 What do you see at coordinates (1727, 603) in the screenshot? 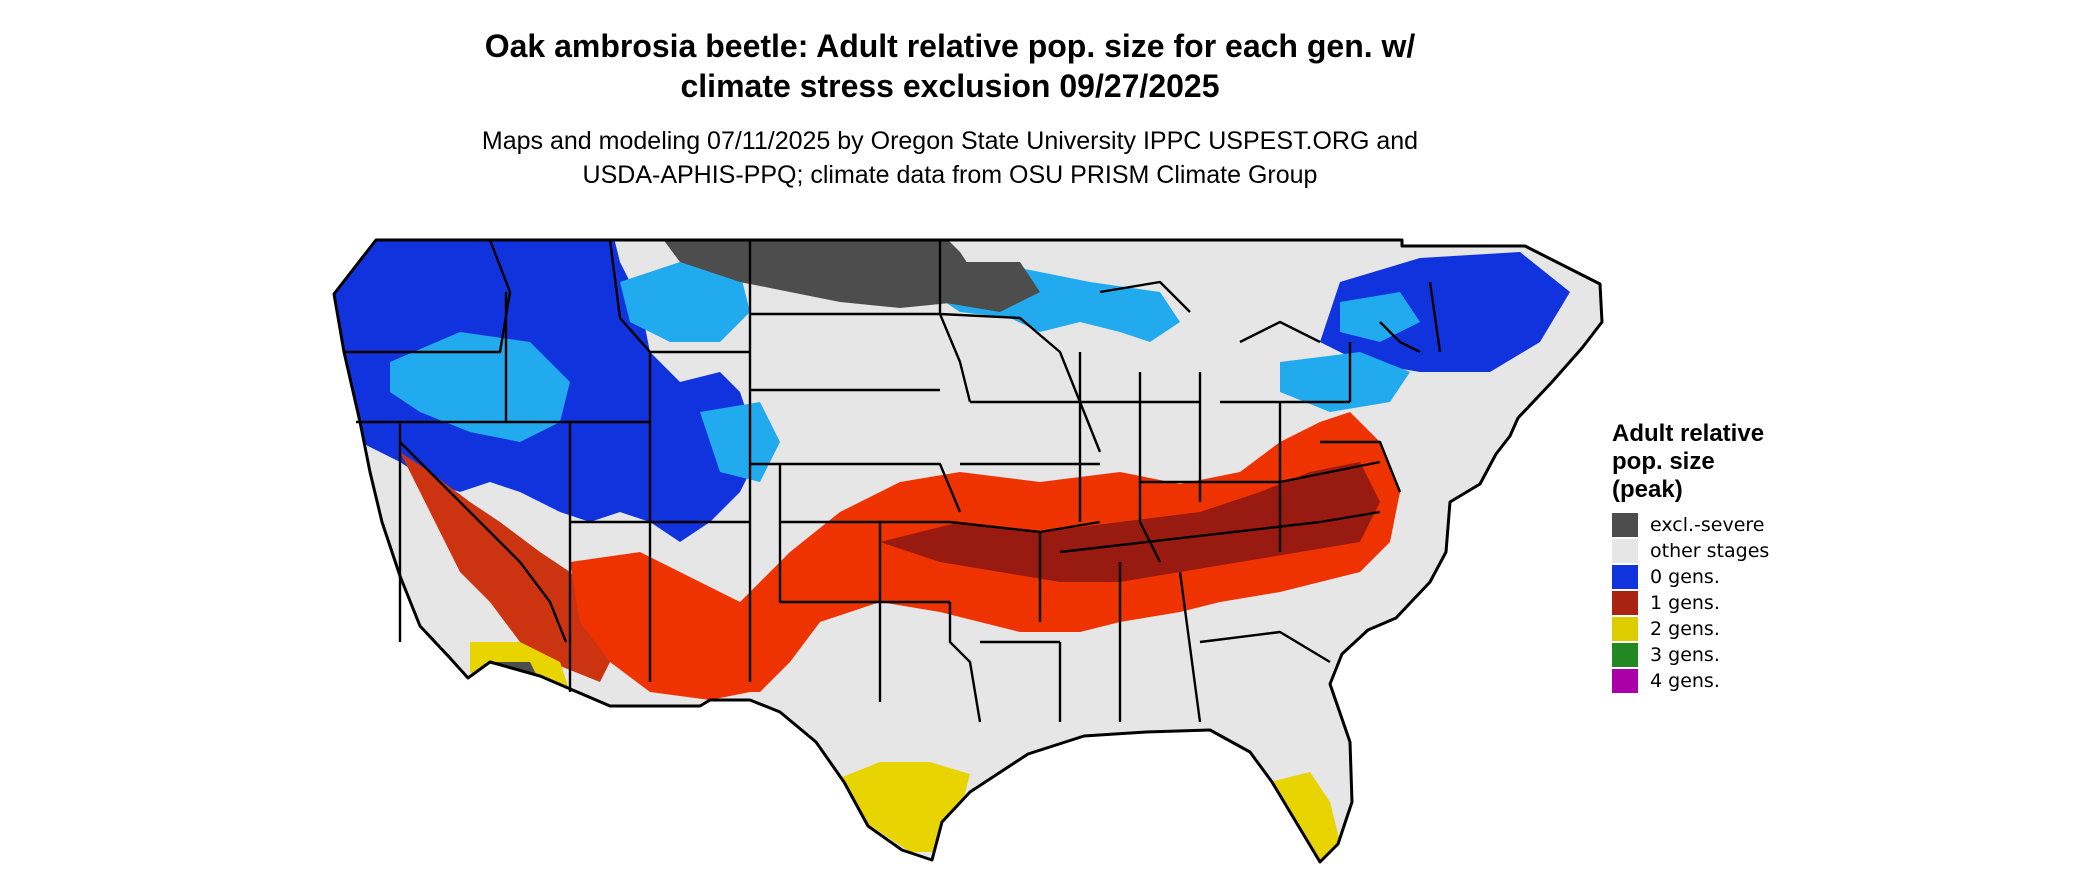
I see `legend-item-1-gens: 1 gens.` at bounding box center [1727, 603].